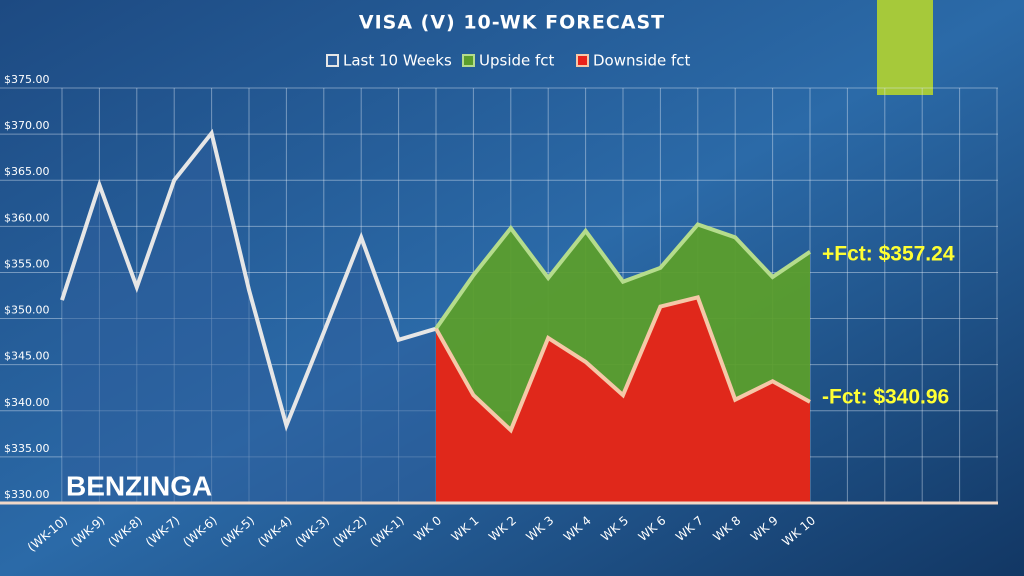 The image size is (1024, 576). I want to click on legend: Last 10 Weeks Upside fct Downside fct, so click(508, 61).